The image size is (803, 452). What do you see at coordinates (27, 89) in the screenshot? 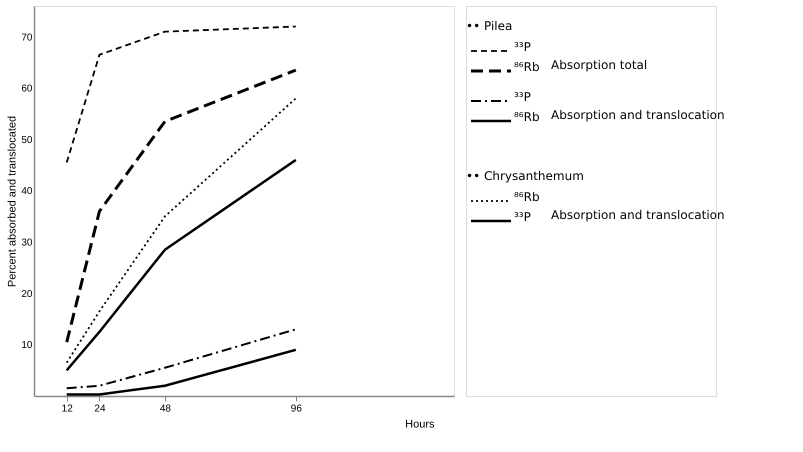
I see `y-tick-label: 60` at bounding box center [27, 89].